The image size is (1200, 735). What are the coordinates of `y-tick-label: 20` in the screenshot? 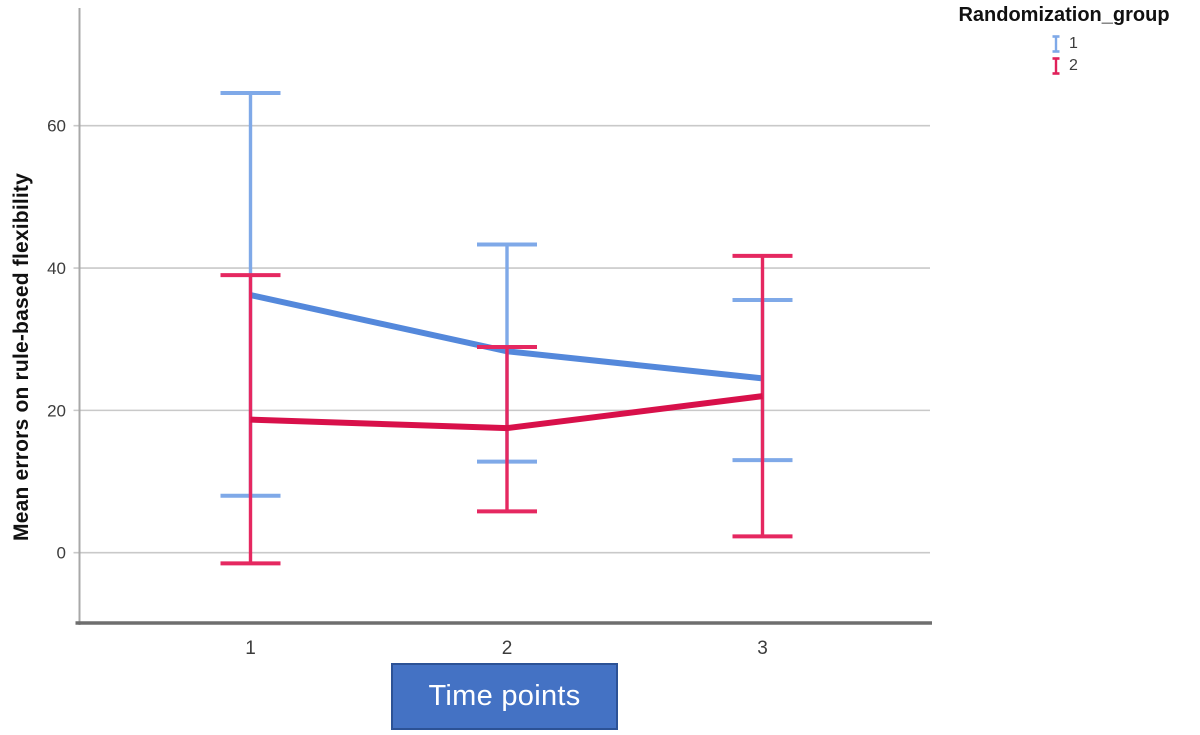 It's located at (56, 410).